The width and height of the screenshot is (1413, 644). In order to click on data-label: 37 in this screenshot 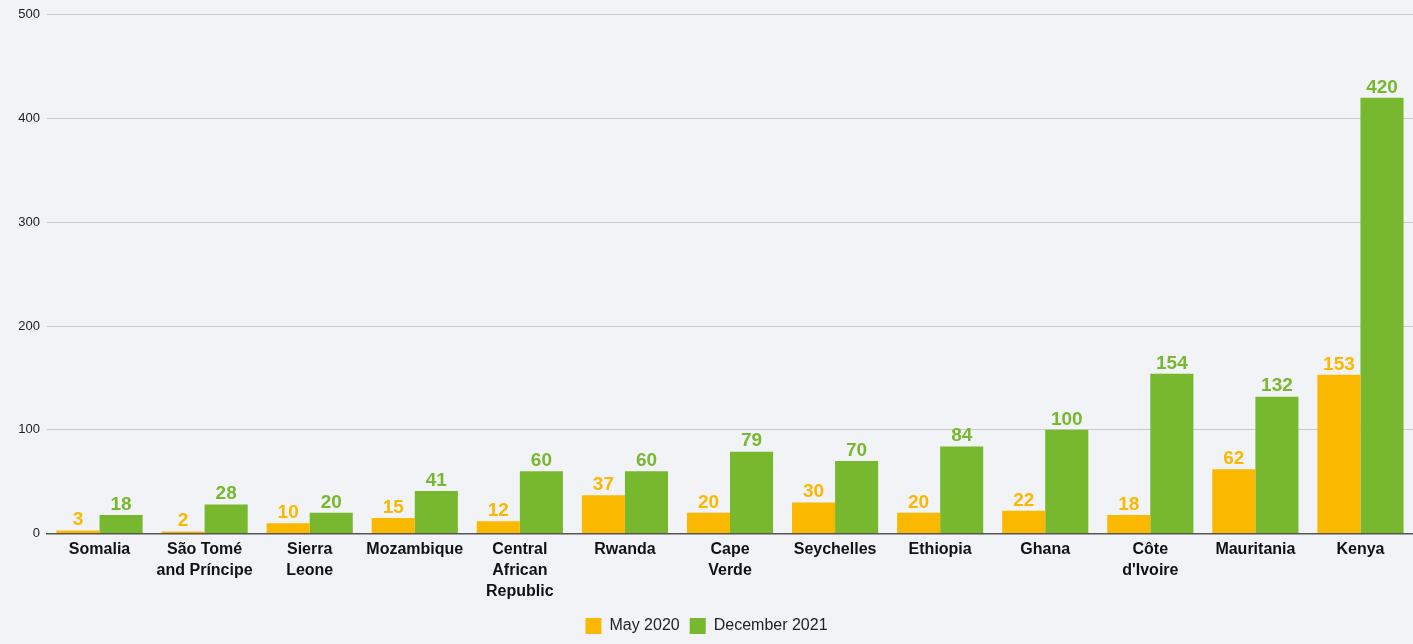, I will do `click(603, 483)`.